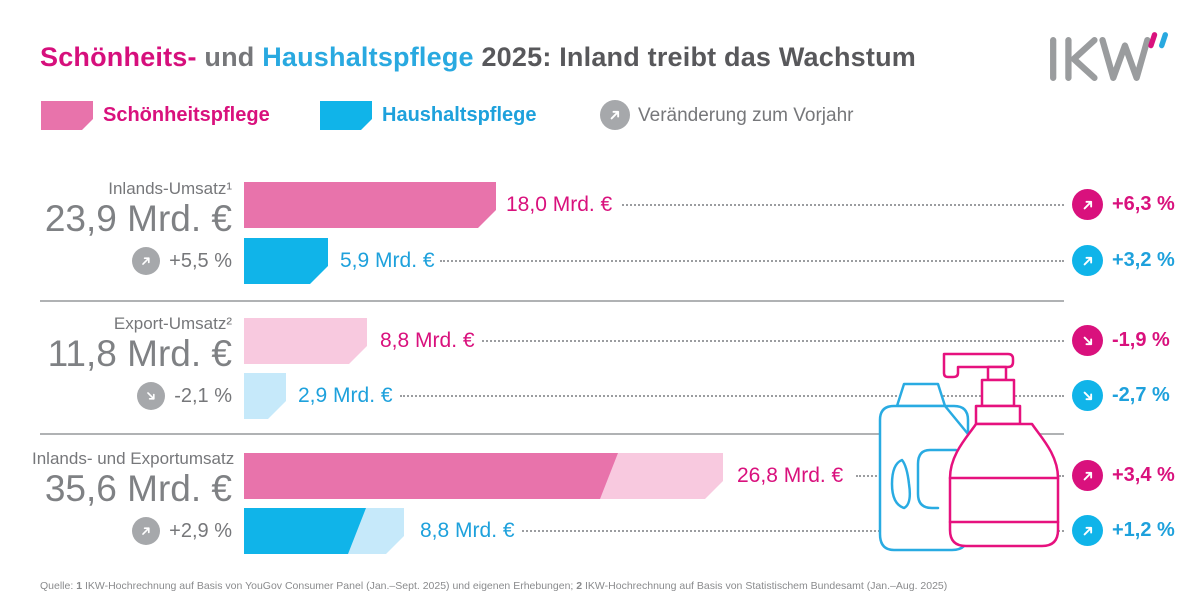 This screenshot has height=610, width=1200. What do you see at coordinates (370, 205) in the screenshot?
I see `bar-inland-beauty` at bounding box center [370, 205].